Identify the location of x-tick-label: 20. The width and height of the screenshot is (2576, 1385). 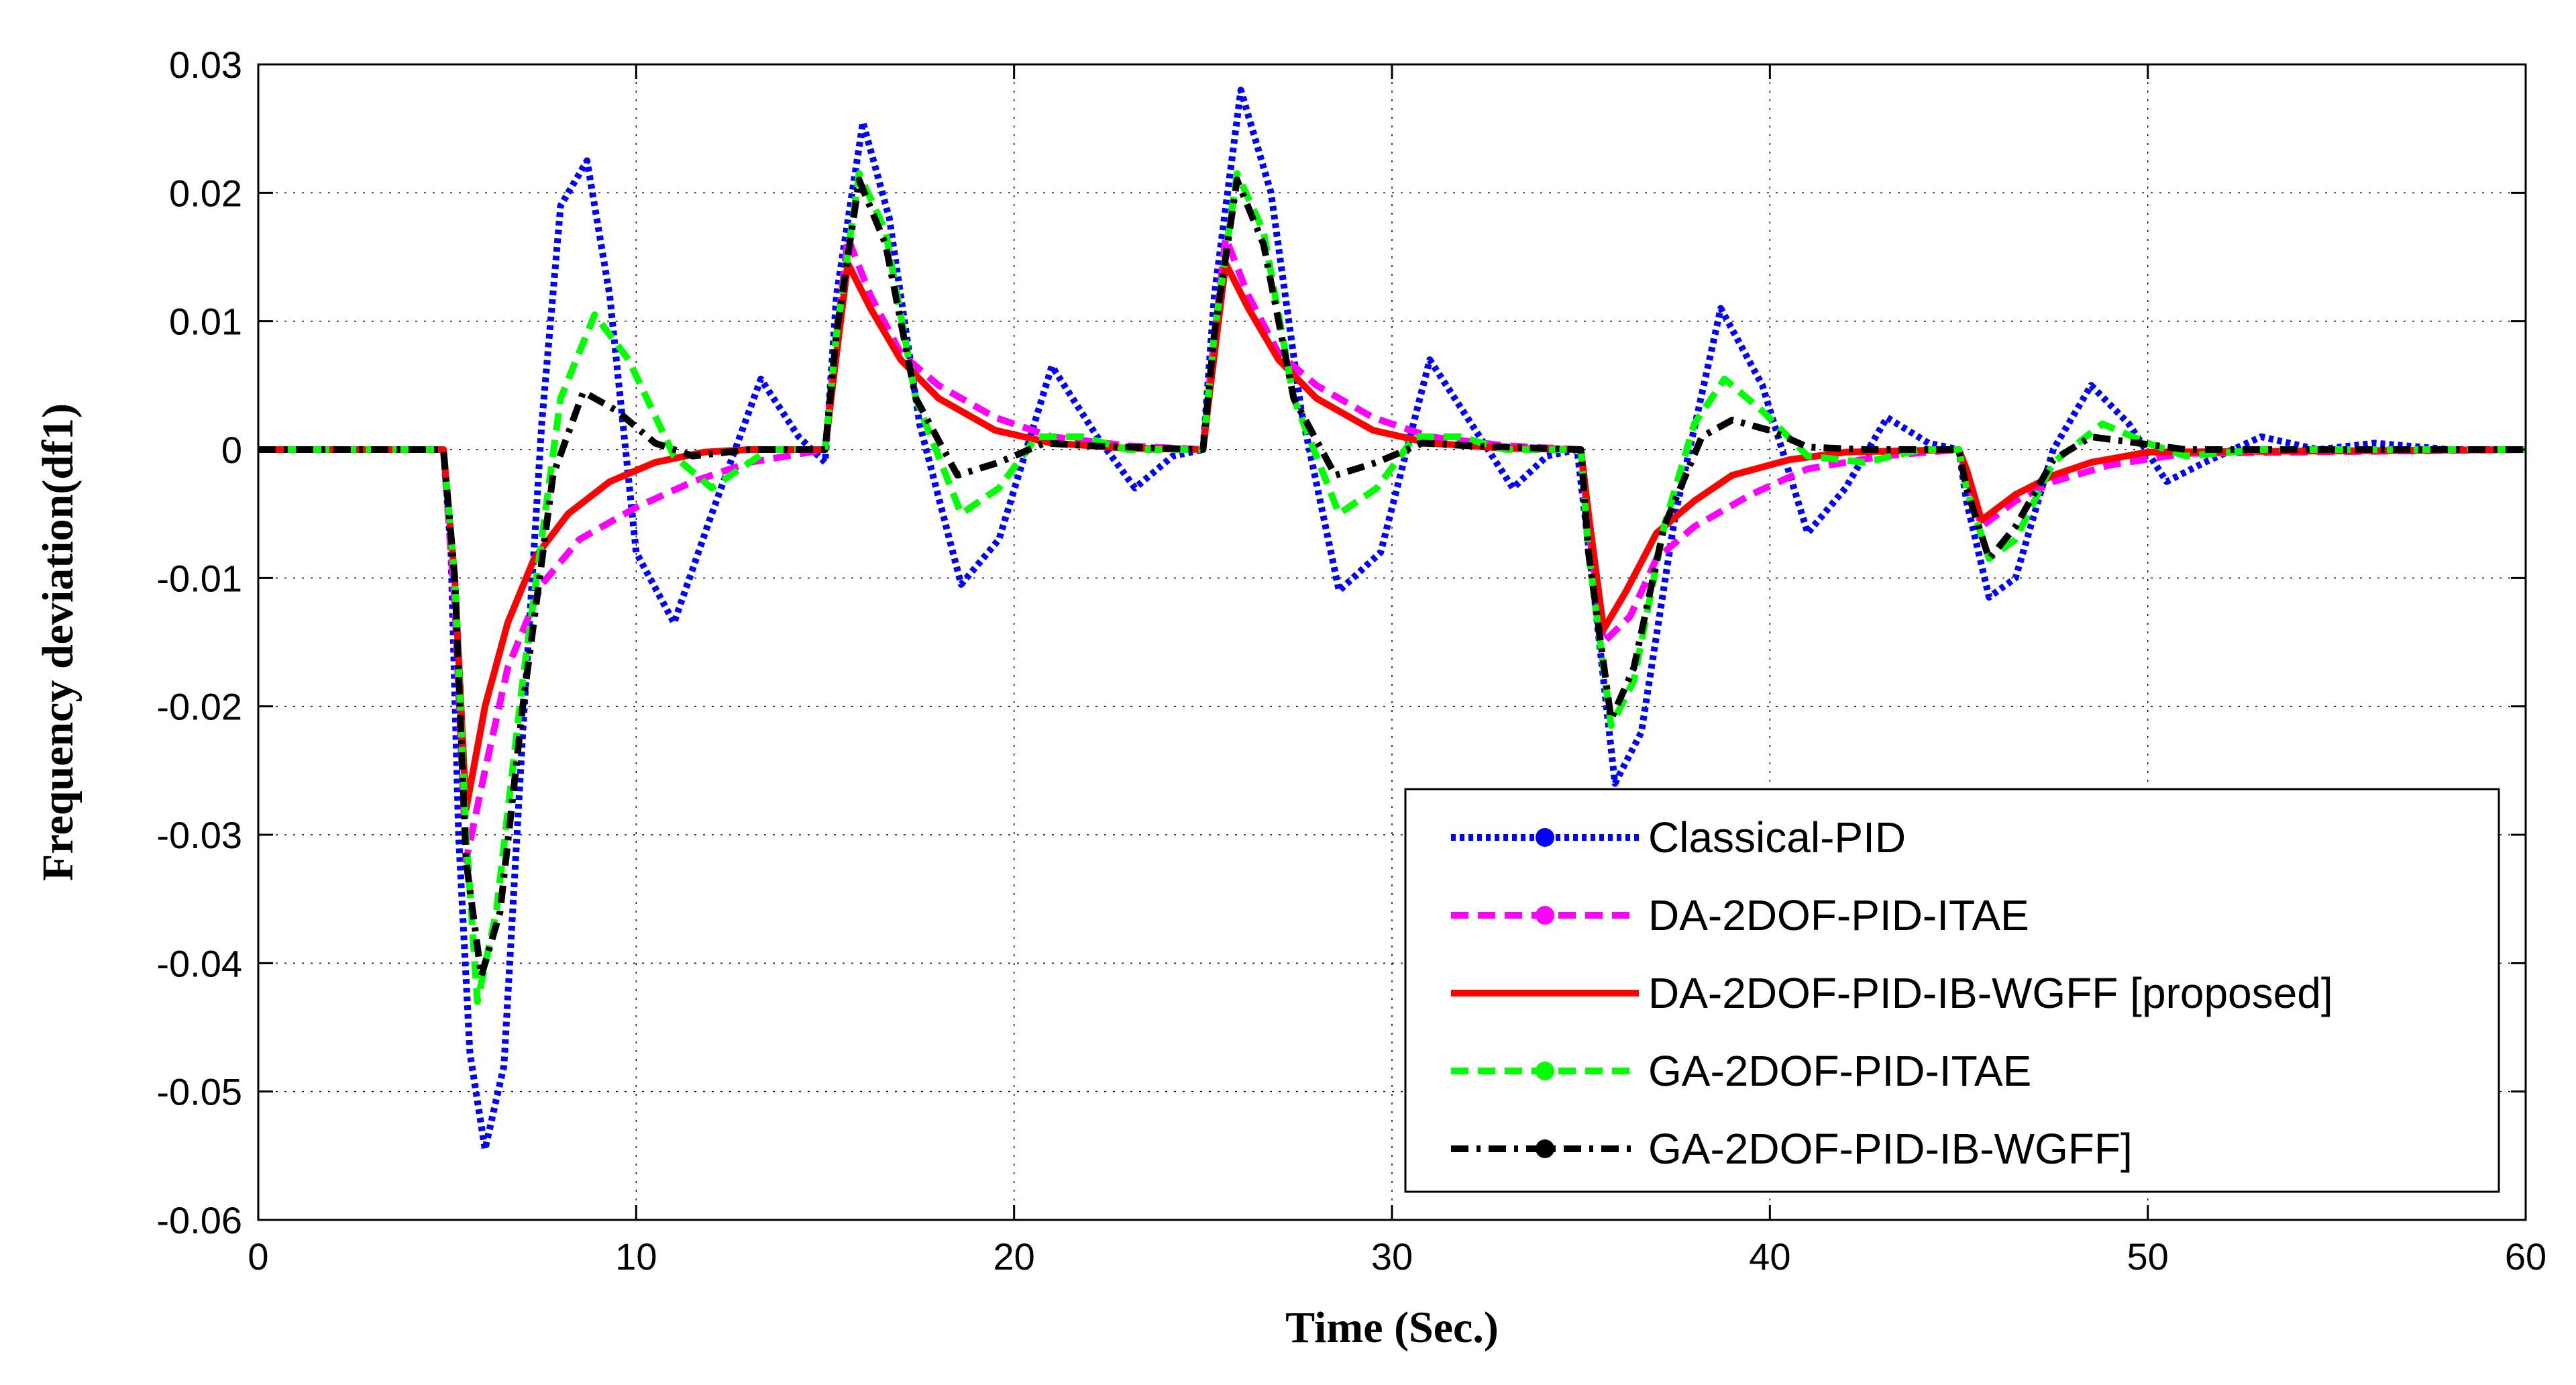
(1014, 1256).